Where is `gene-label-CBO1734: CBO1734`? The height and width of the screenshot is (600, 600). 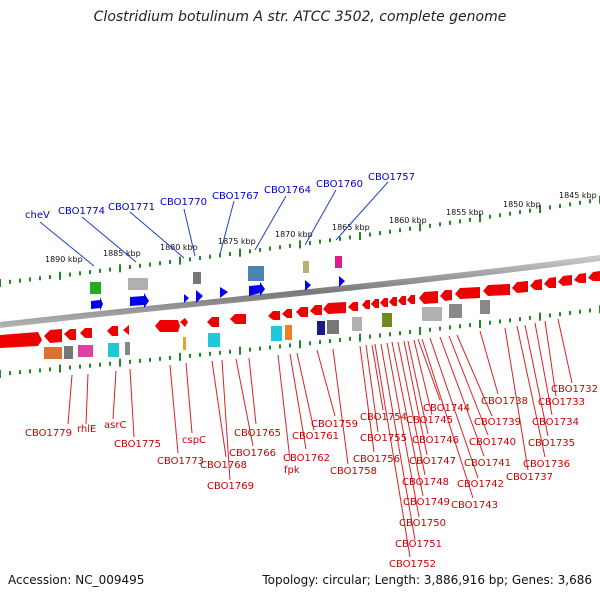
gene-label-CBO1734: CBO1734 is located at coordinates (555, 422).